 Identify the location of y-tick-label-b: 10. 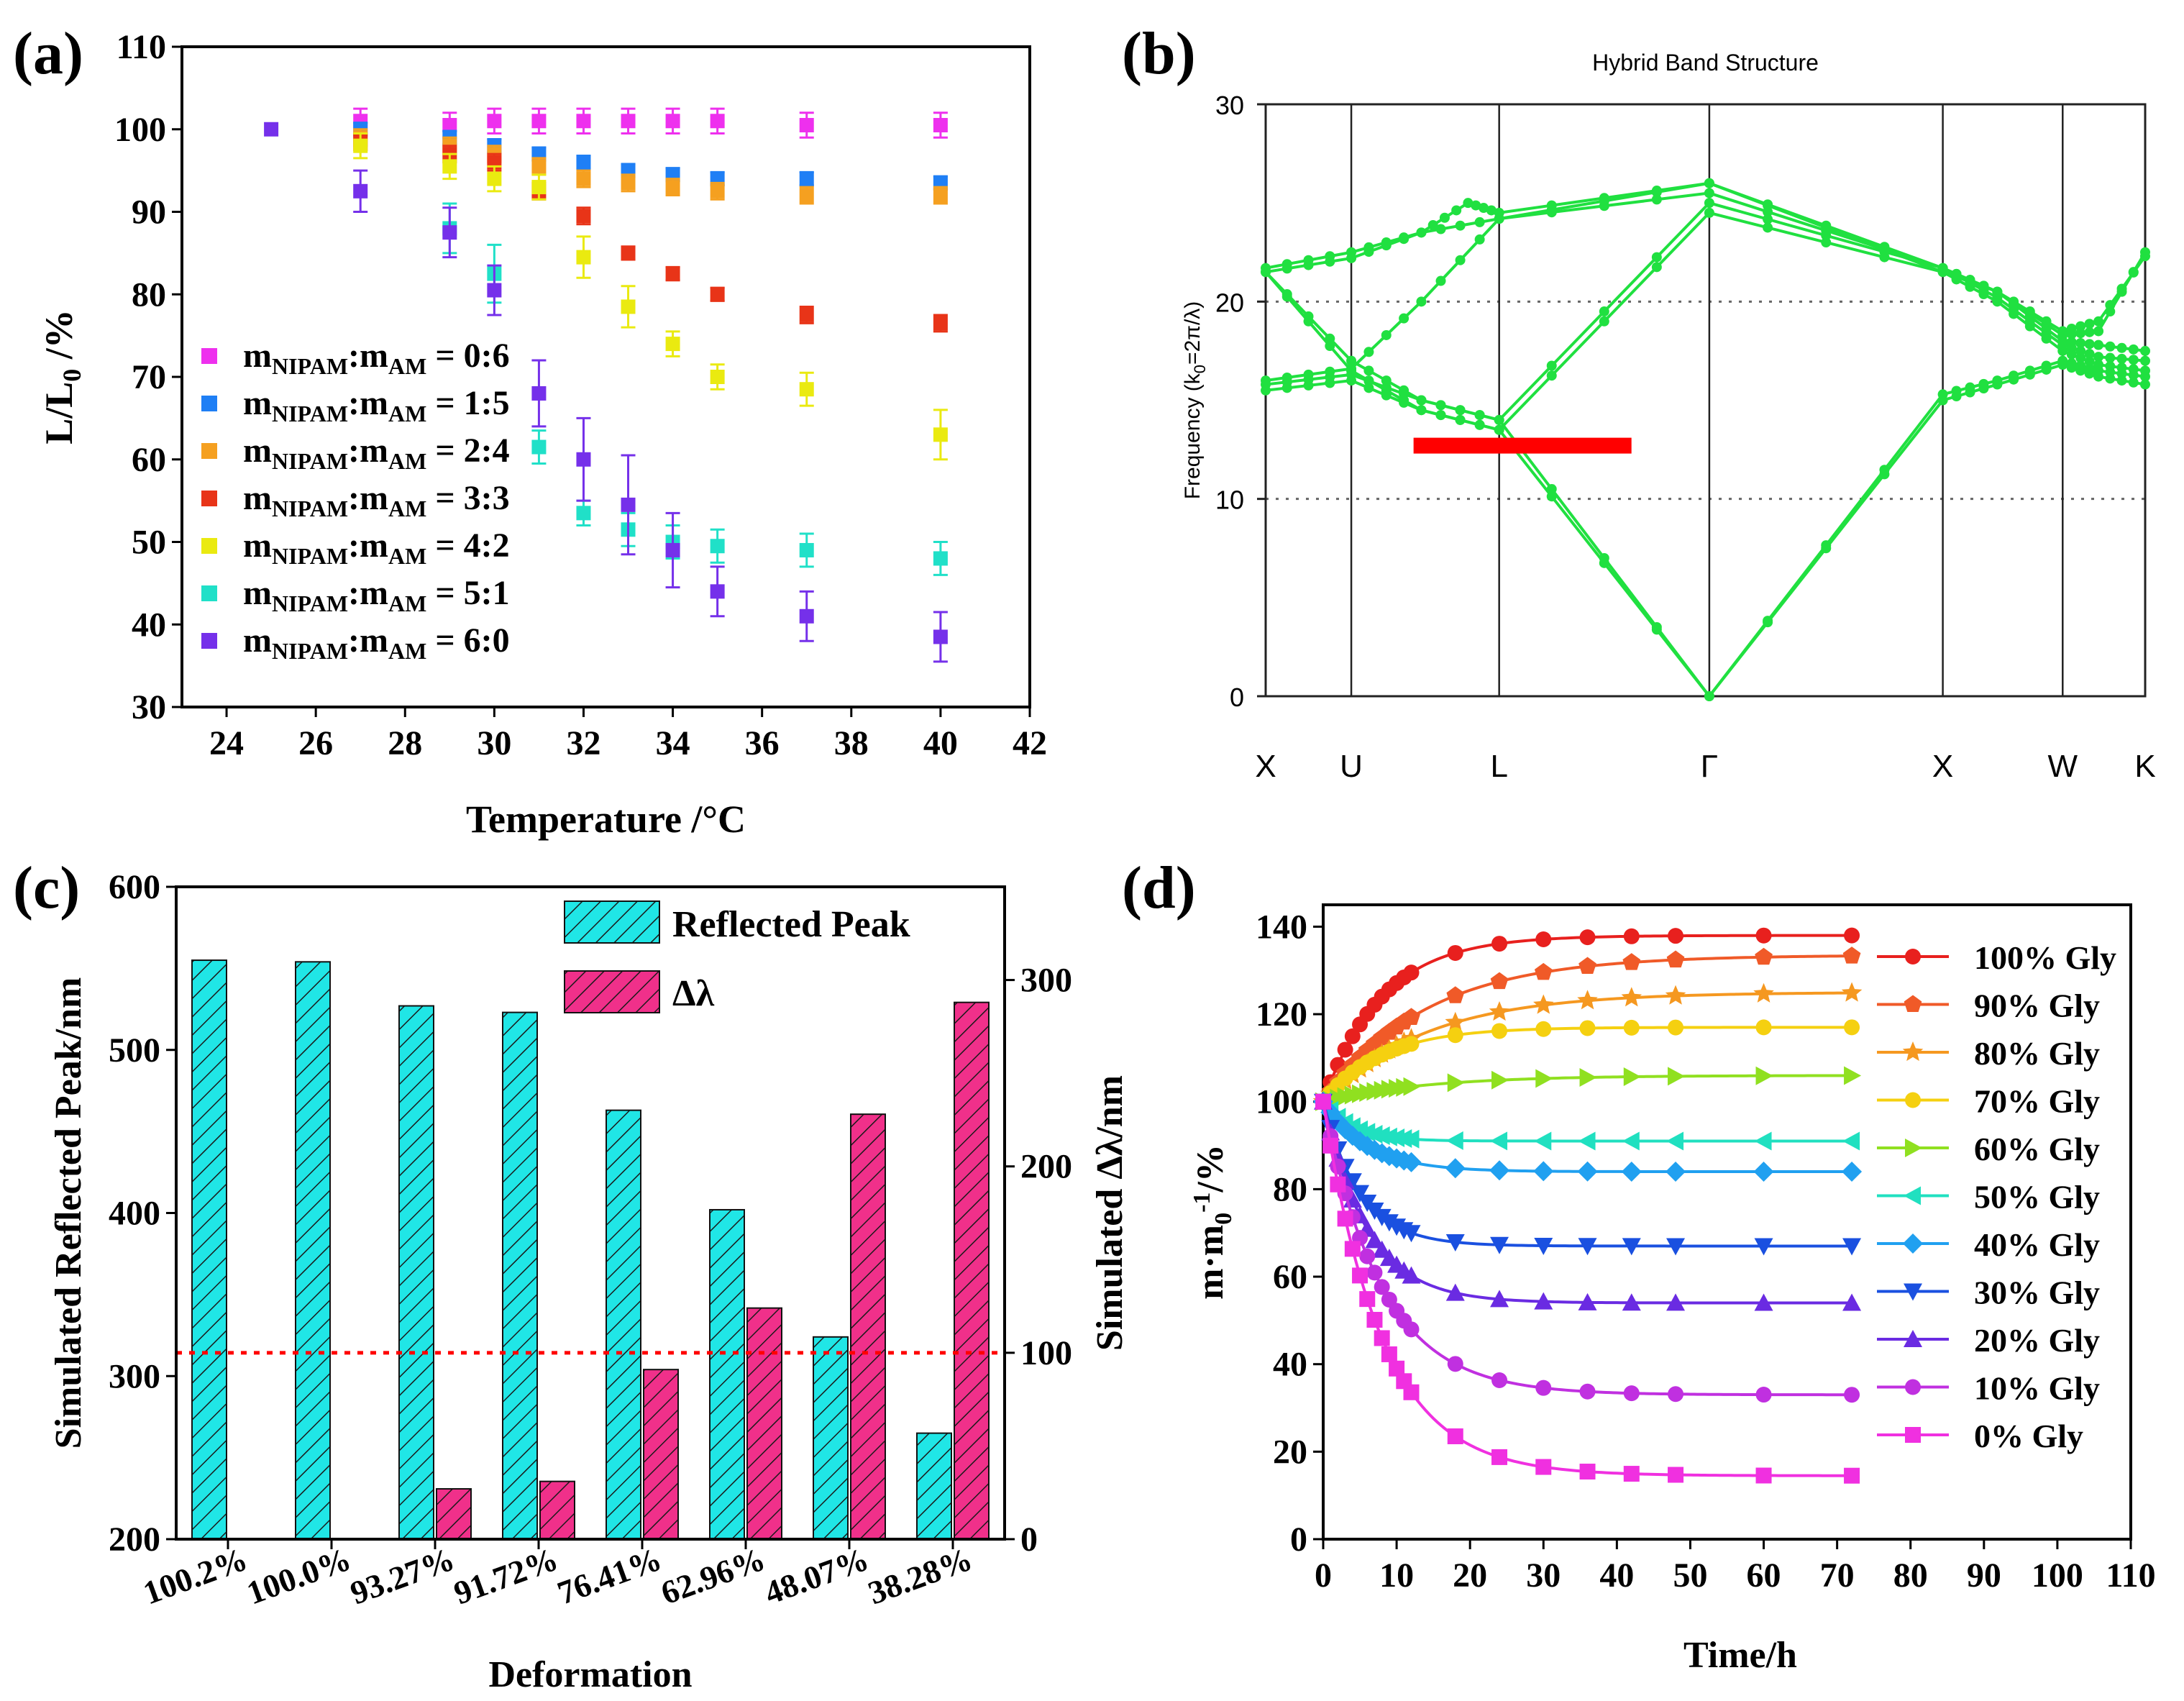
(1229, 500).